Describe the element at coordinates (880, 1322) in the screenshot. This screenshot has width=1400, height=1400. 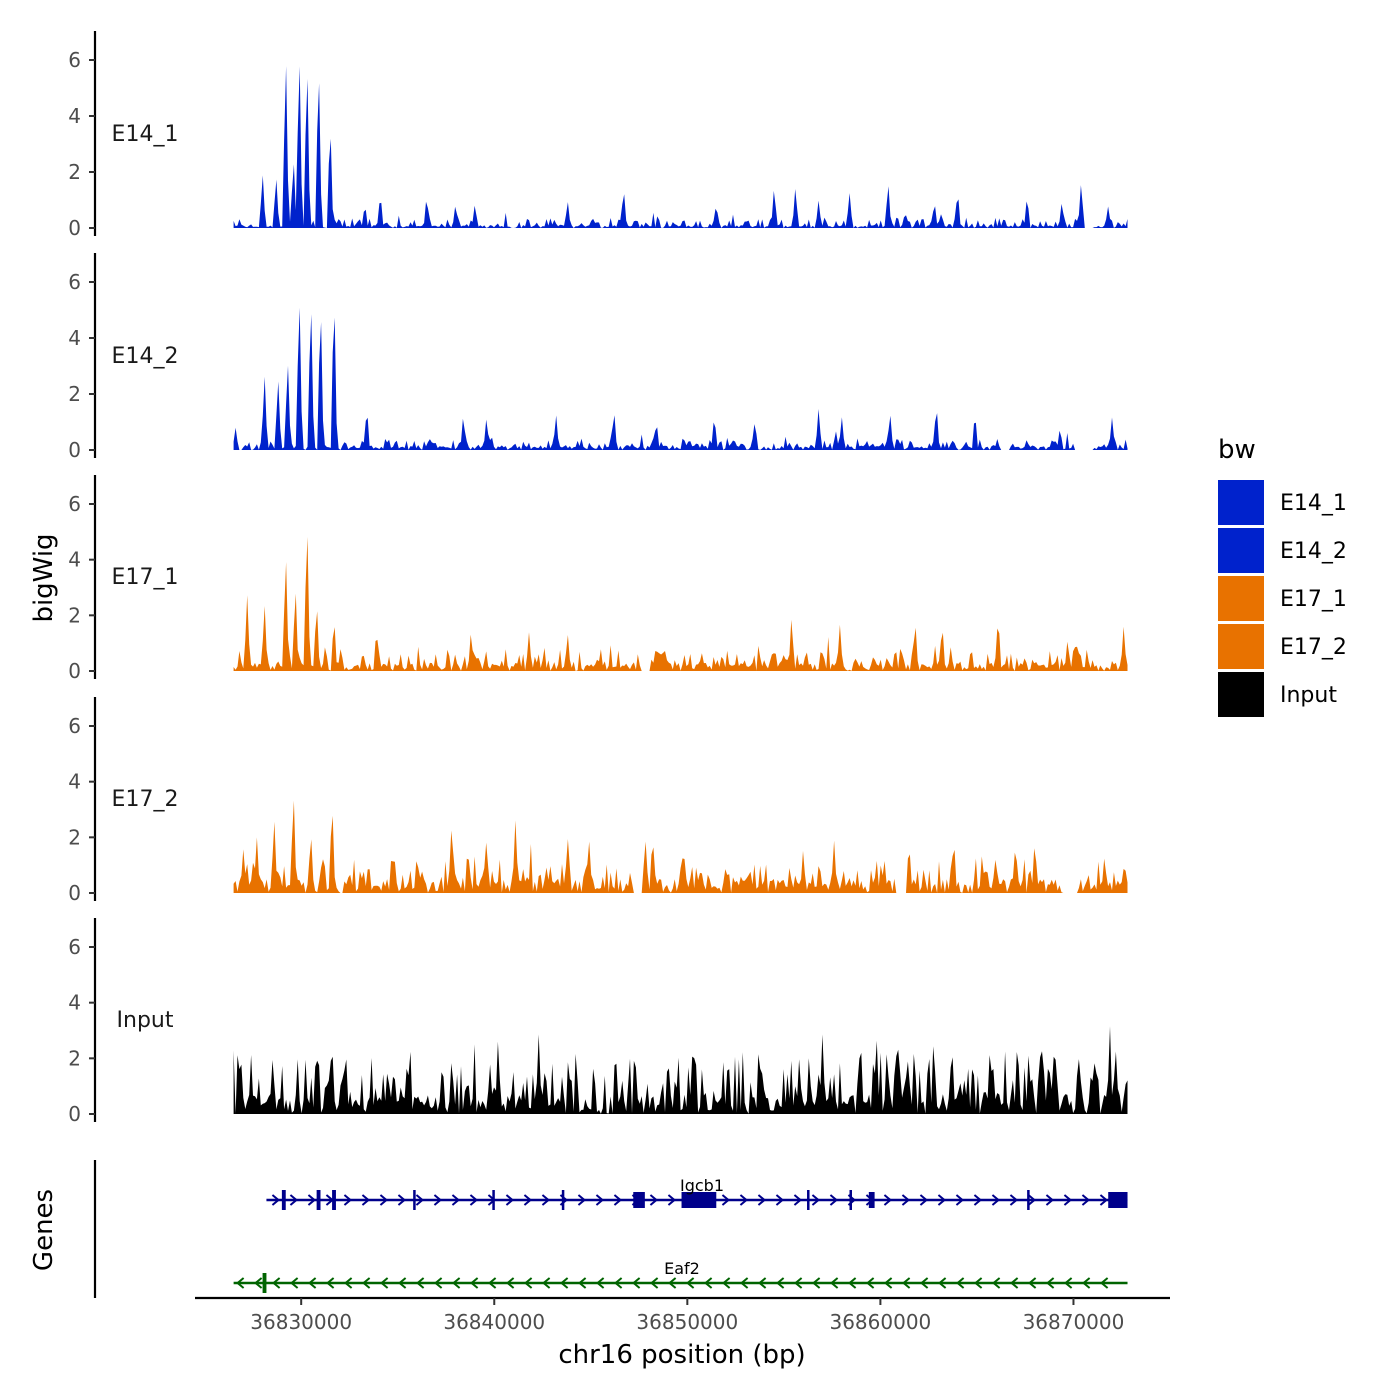
I see `x-tick-label: 36860000` at that location.